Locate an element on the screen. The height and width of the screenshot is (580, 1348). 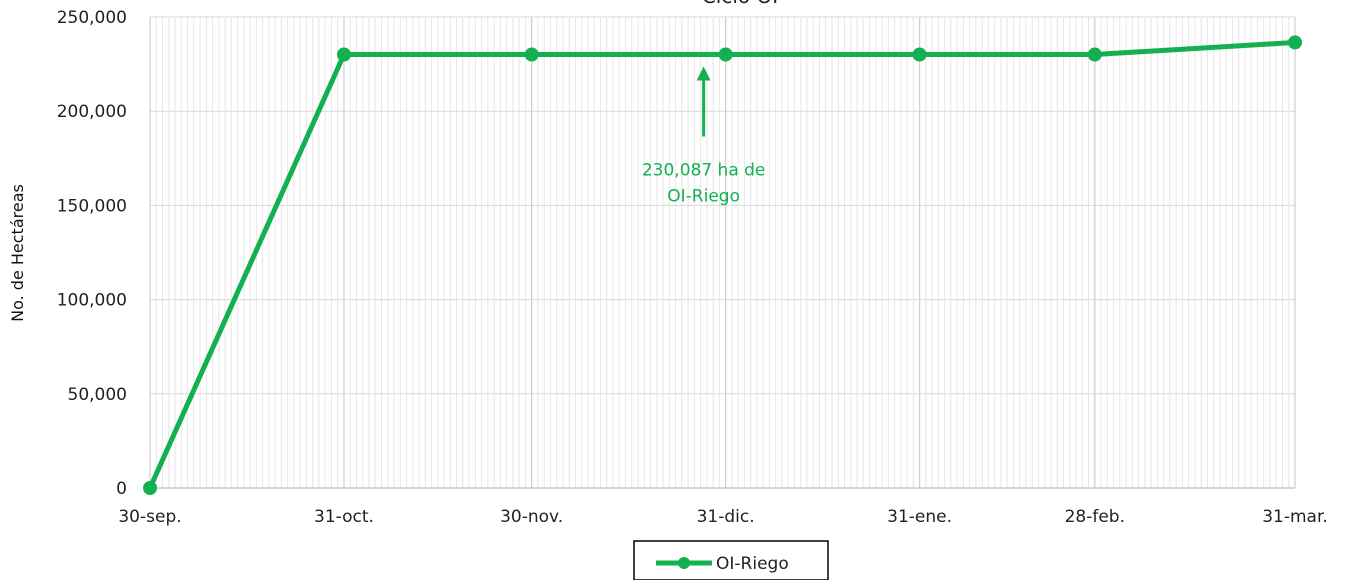
chart-title: Ciclo OI is located at coordinates (740, 4).